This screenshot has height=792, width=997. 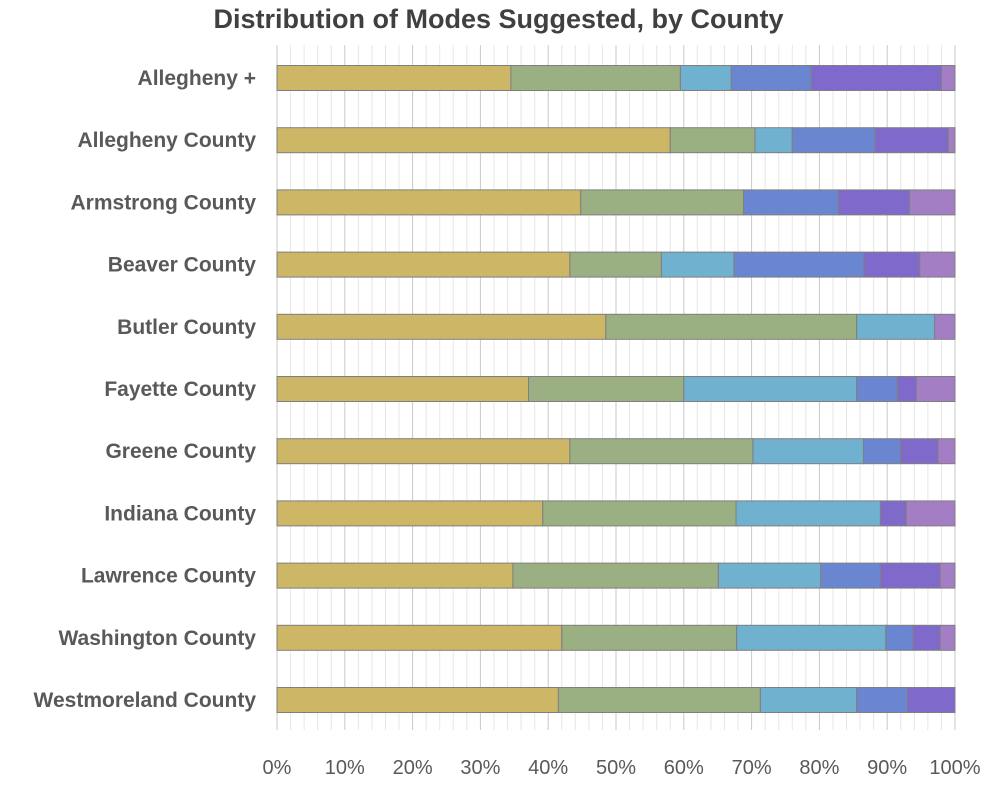 What do you see at coordinates (277, 768) in the screenshot?
I see `x-tick-label: 0%` at bounding box center [277, 768].